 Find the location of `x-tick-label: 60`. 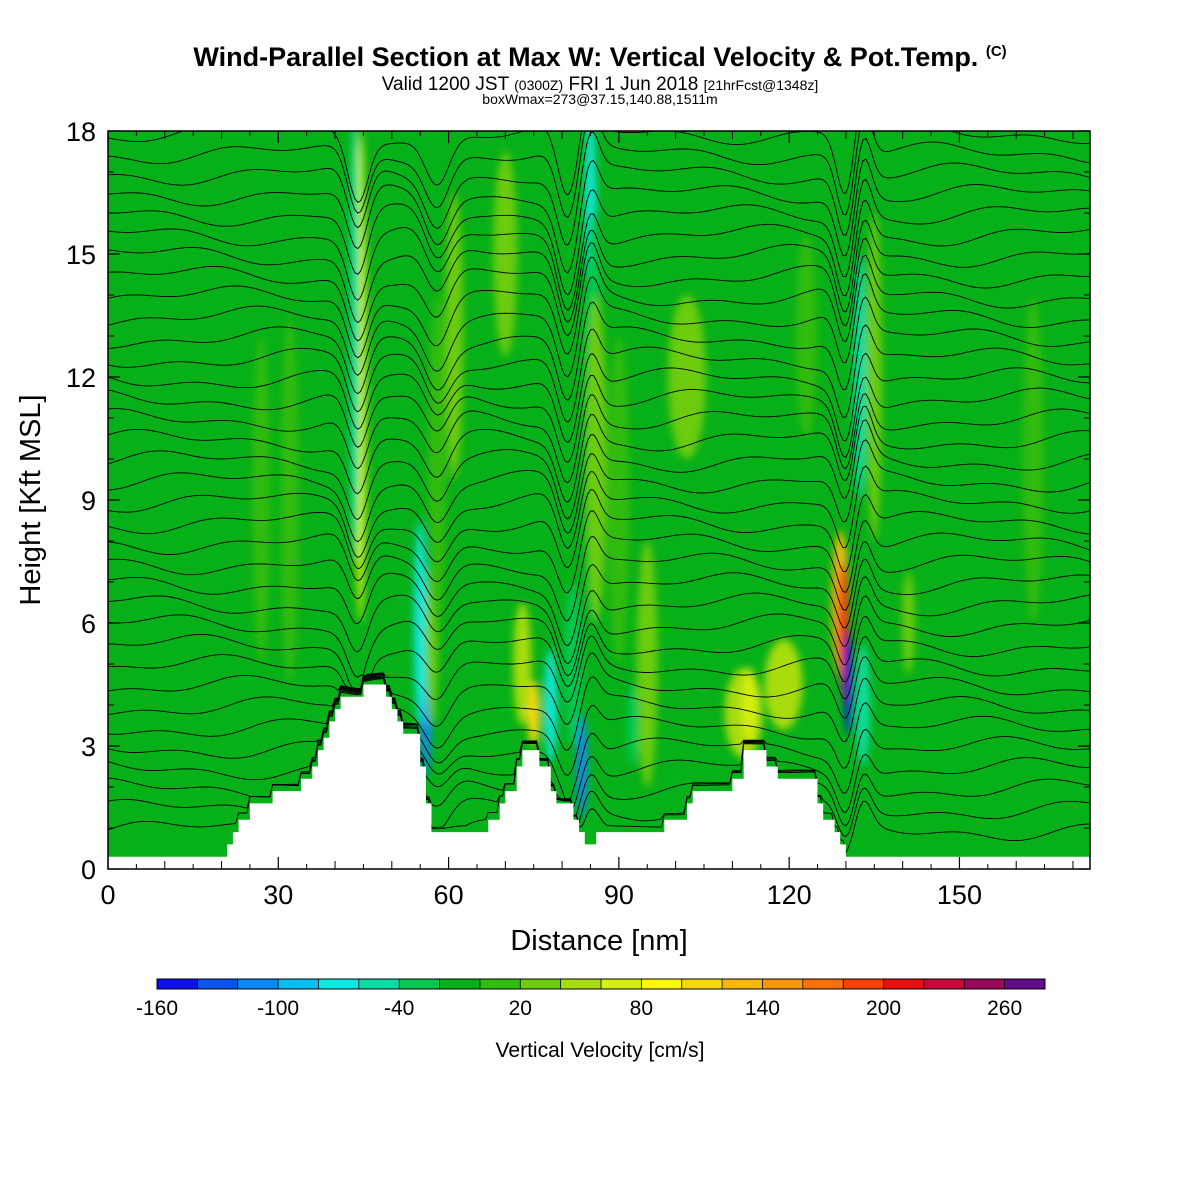

x-tick-label: 60 is located at coordinates (449, 895).